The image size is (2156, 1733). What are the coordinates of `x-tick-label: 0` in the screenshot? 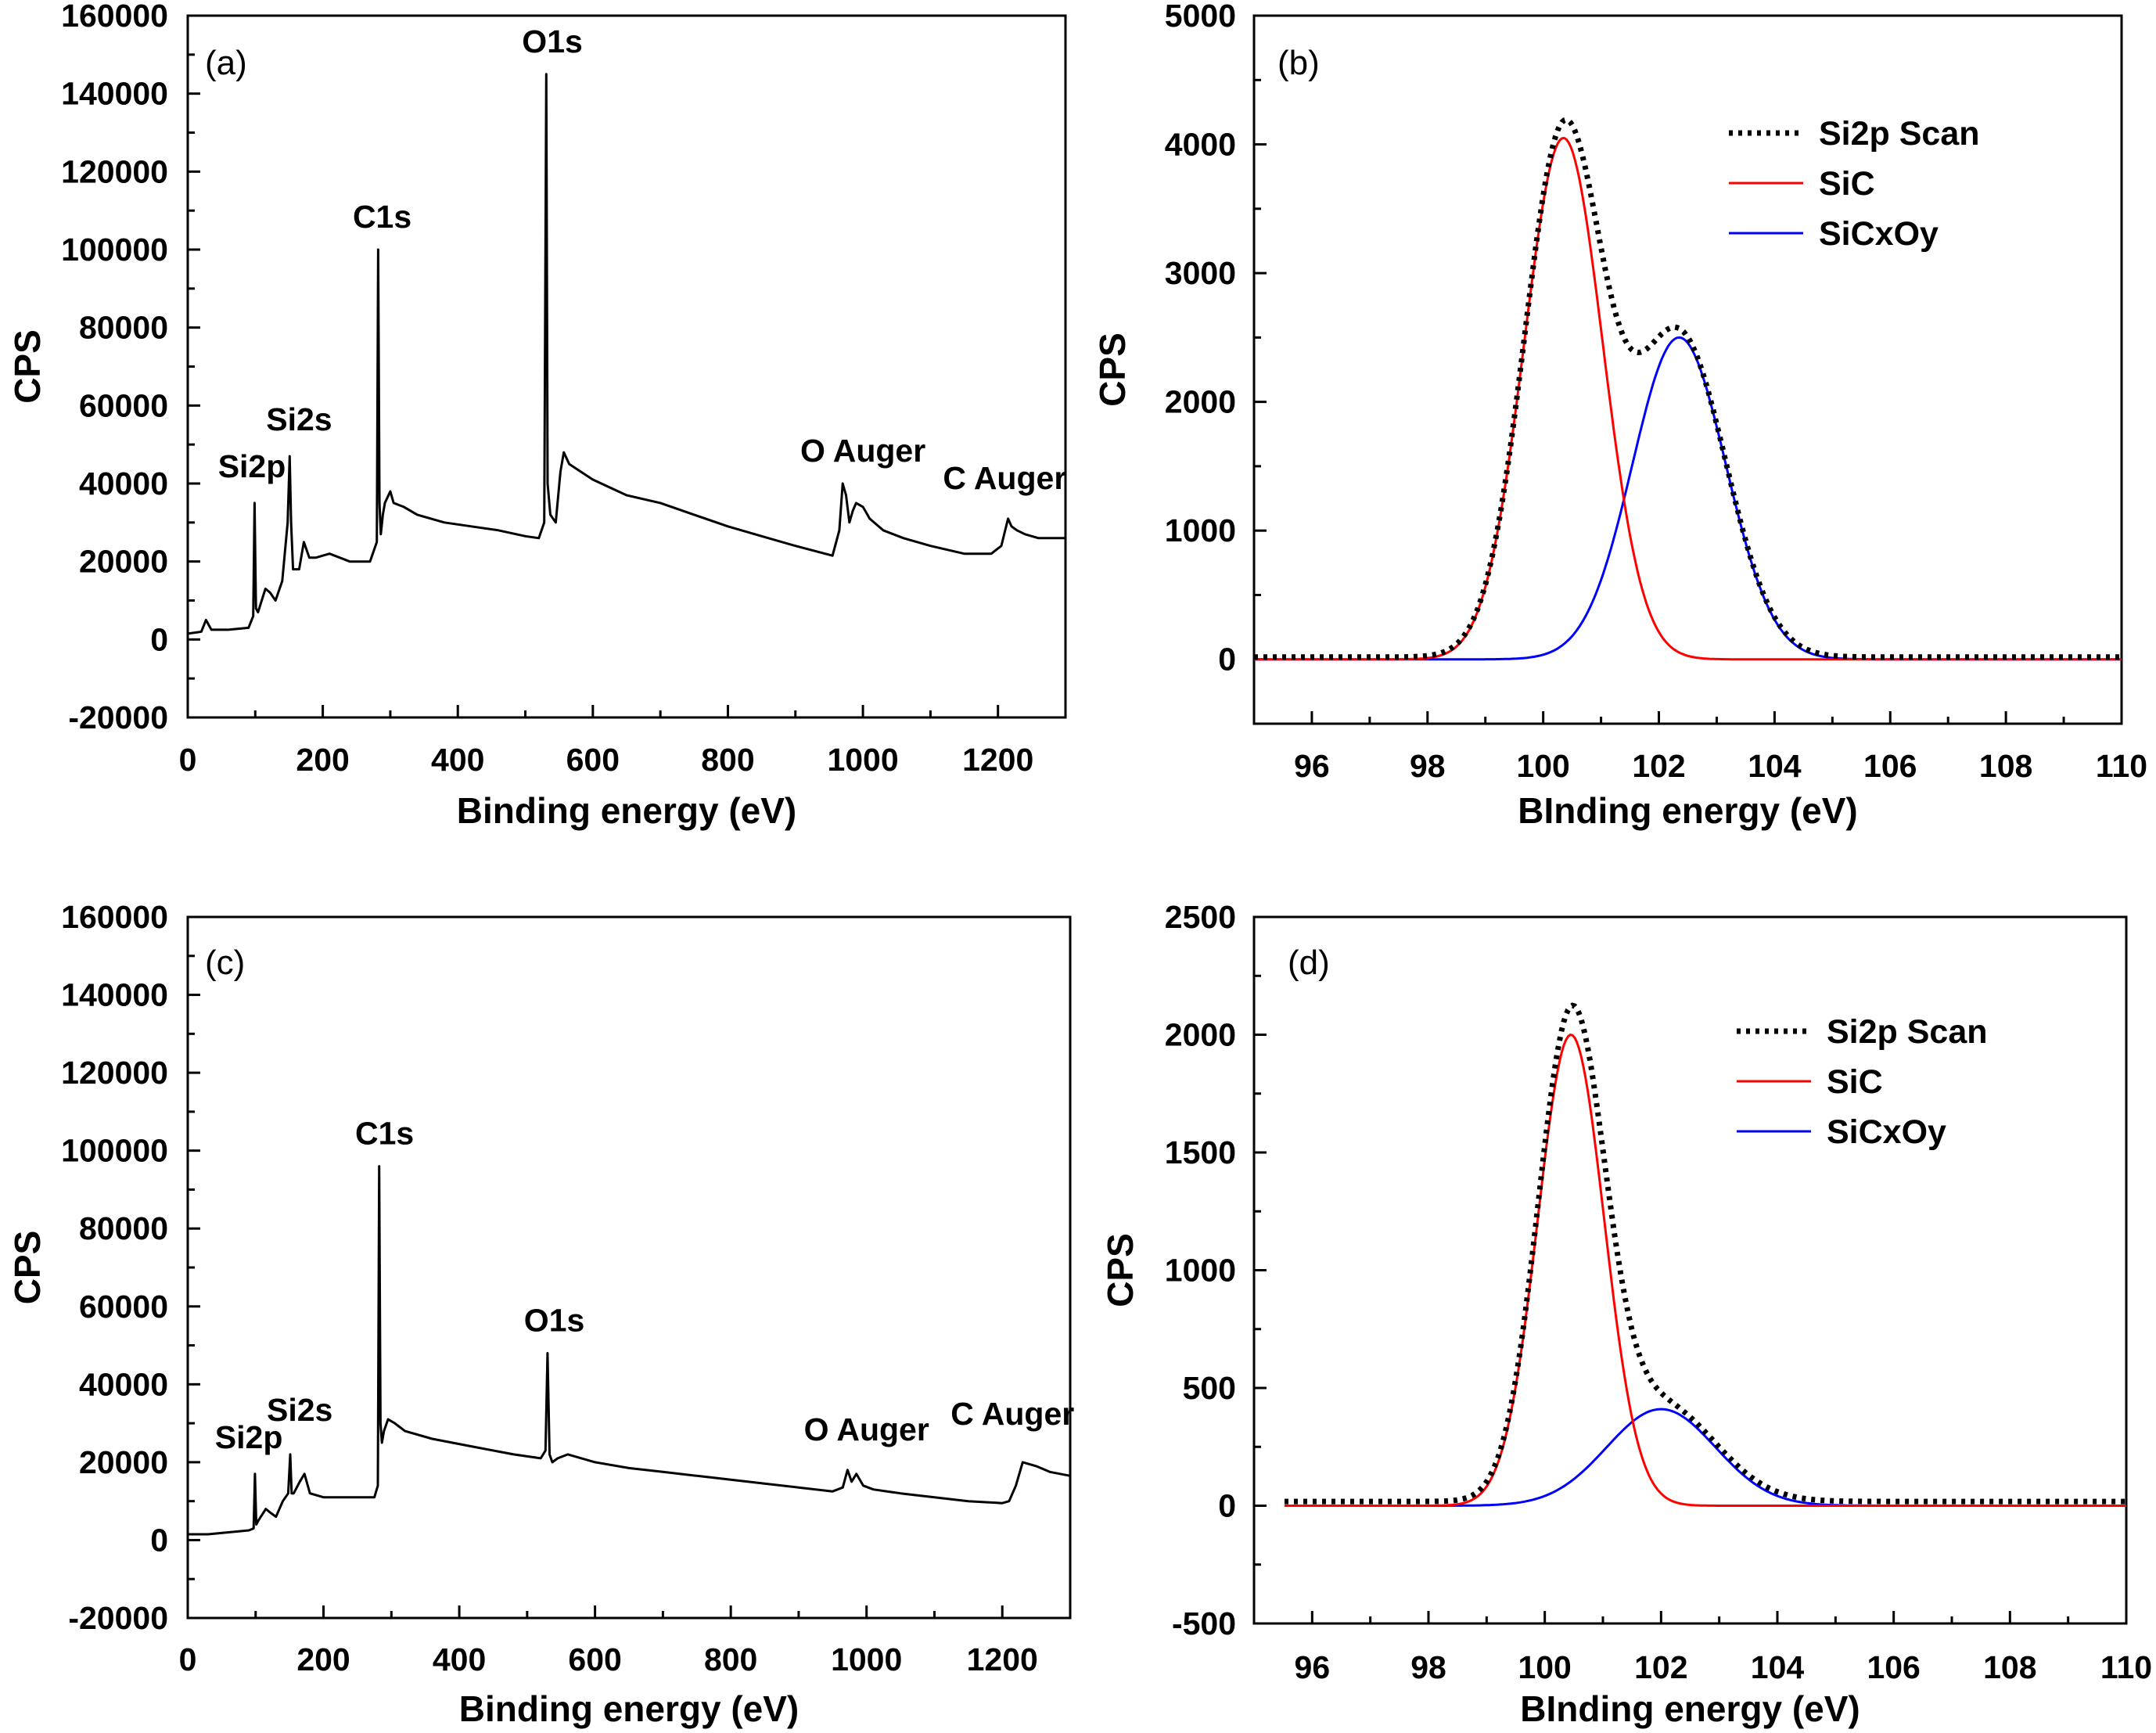 It's located at (188, 1659).